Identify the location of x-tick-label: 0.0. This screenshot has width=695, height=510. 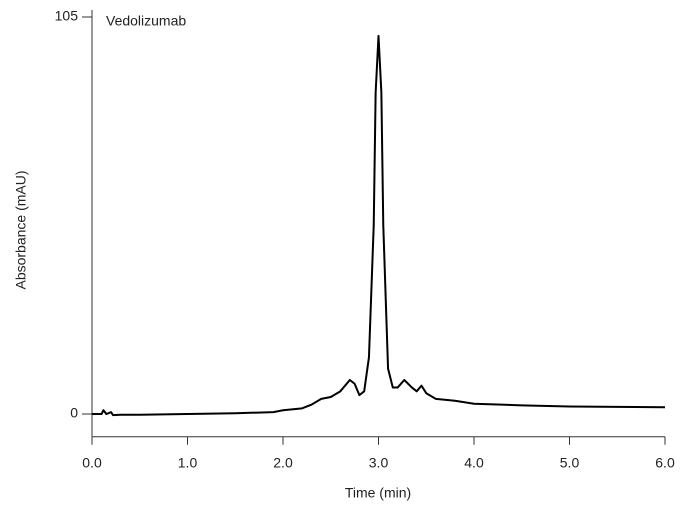
(92, 462).